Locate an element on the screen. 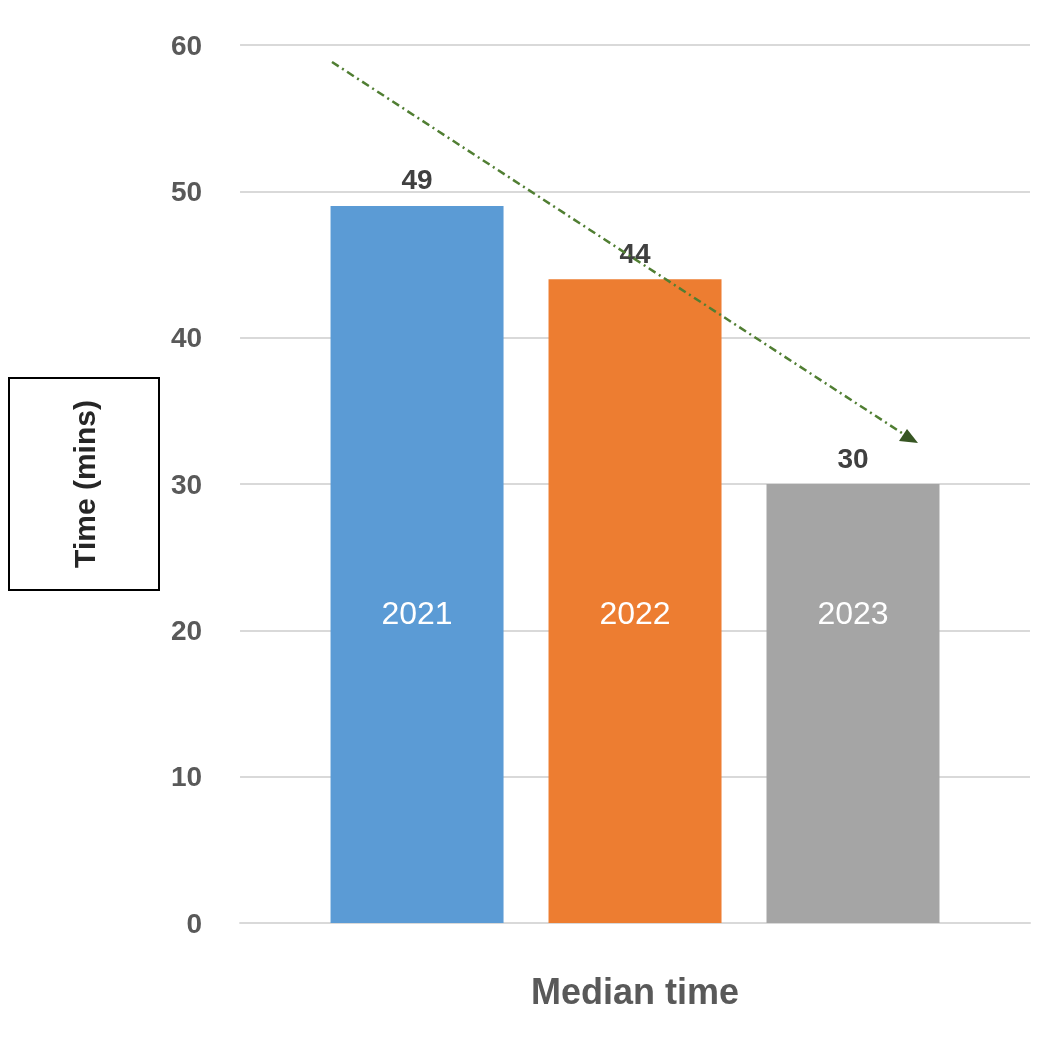 The width and height of the screenshot is (1064, 1037). y-tick-label: 10 is located at coordinates (186, 777).